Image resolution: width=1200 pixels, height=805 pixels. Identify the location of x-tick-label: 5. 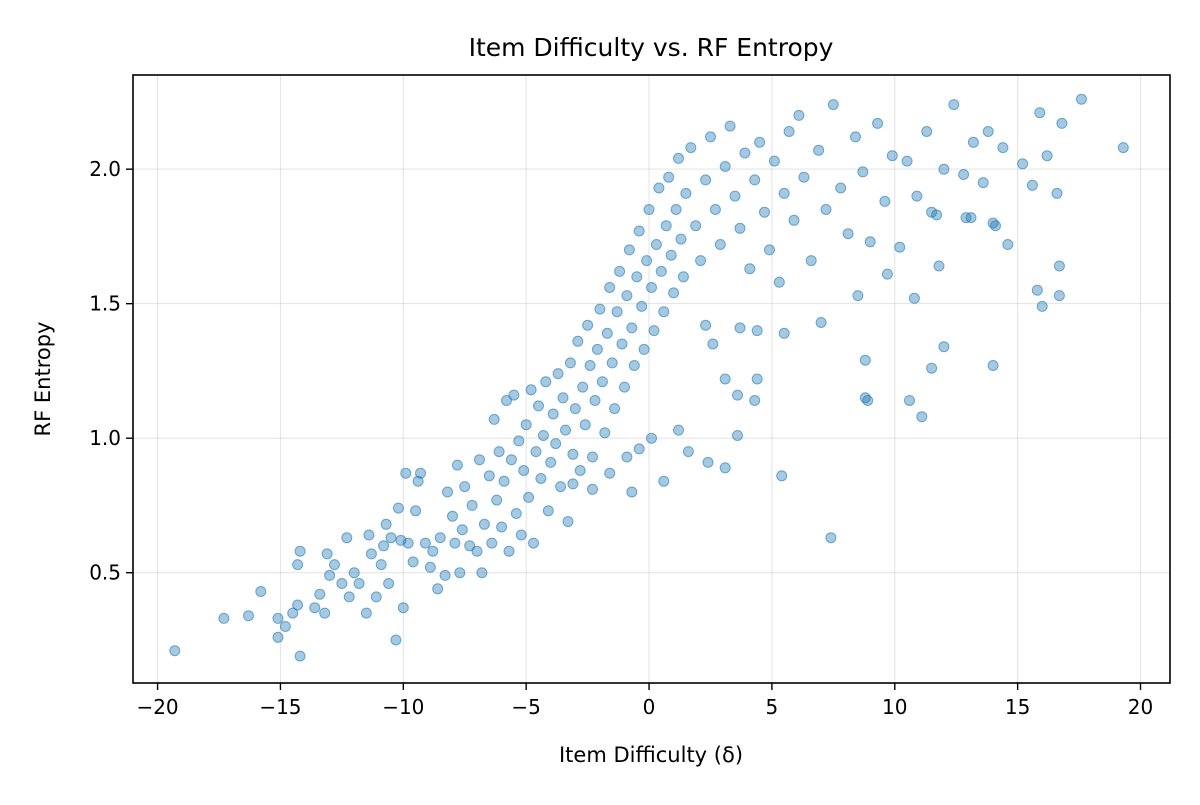
(772, 707).